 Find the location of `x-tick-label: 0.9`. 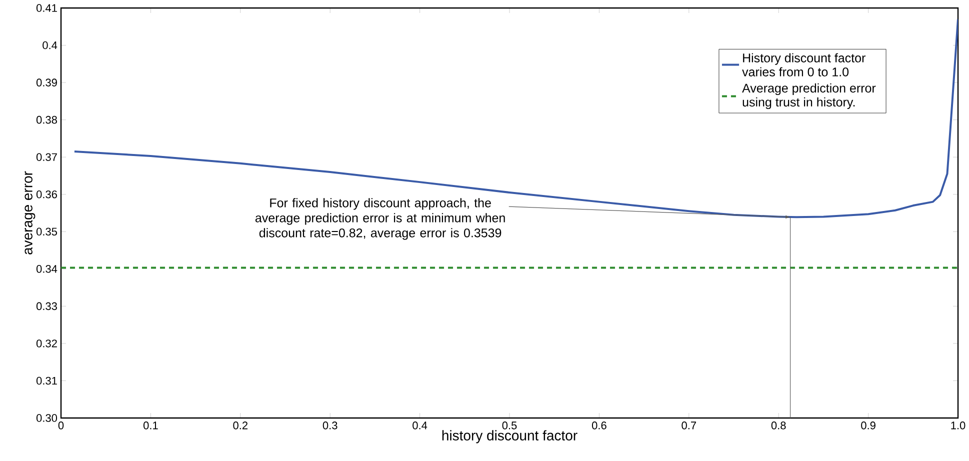

x-tick-label: 0.9 is located at coordinates (868, 426).